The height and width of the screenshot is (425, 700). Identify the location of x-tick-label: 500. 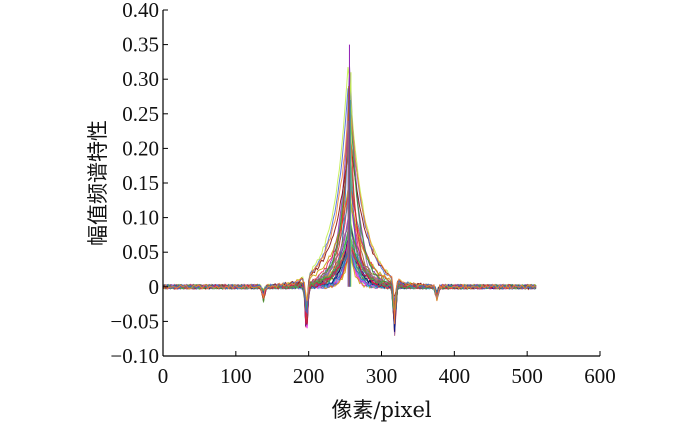
(527, 376).